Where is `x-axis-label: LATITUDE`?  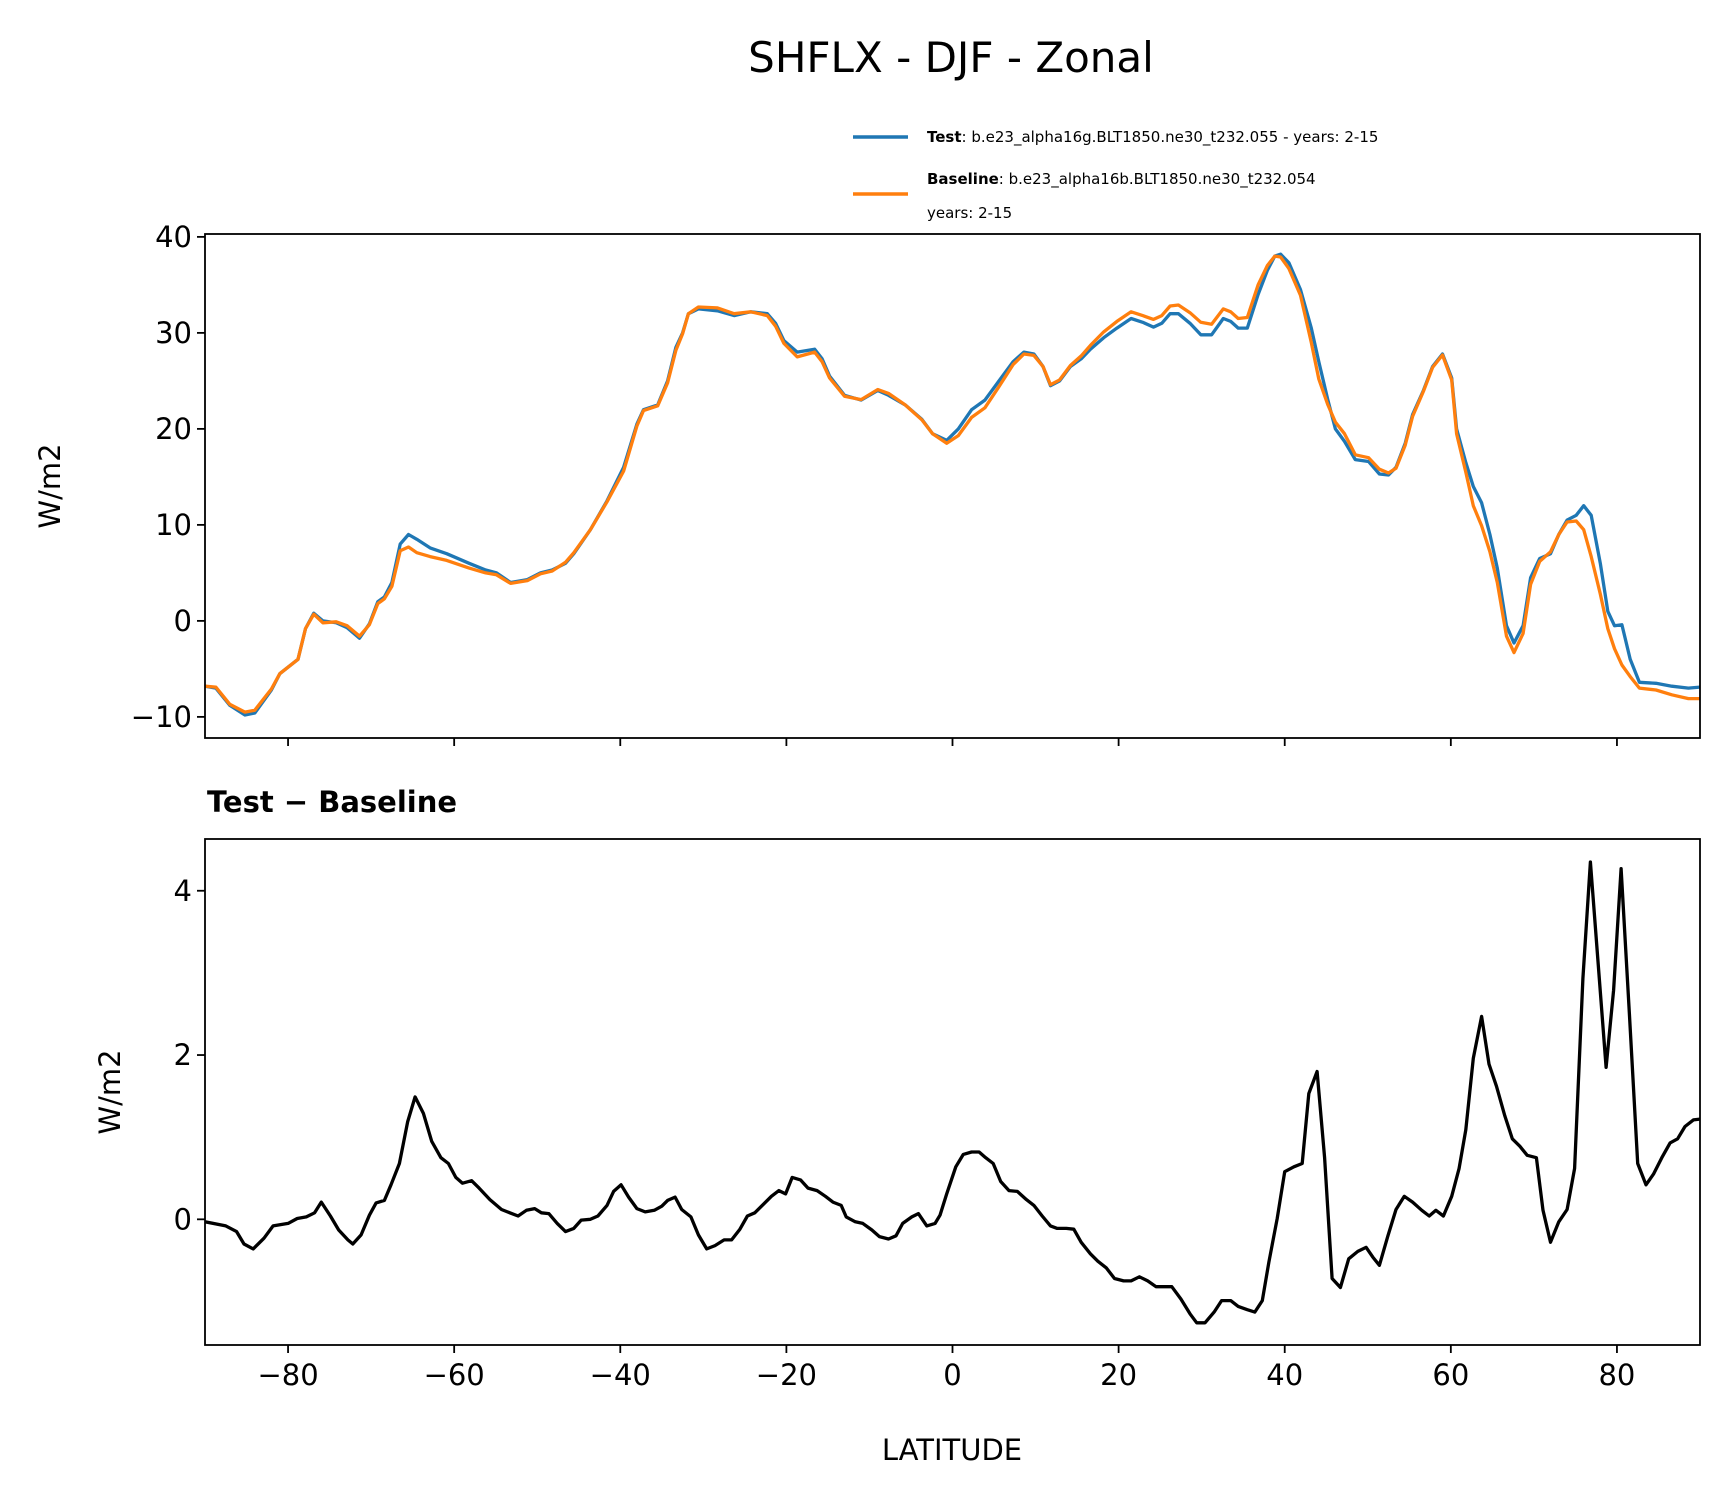
x-axis-label: LATITUDE is located at coordinates (952, 1450).